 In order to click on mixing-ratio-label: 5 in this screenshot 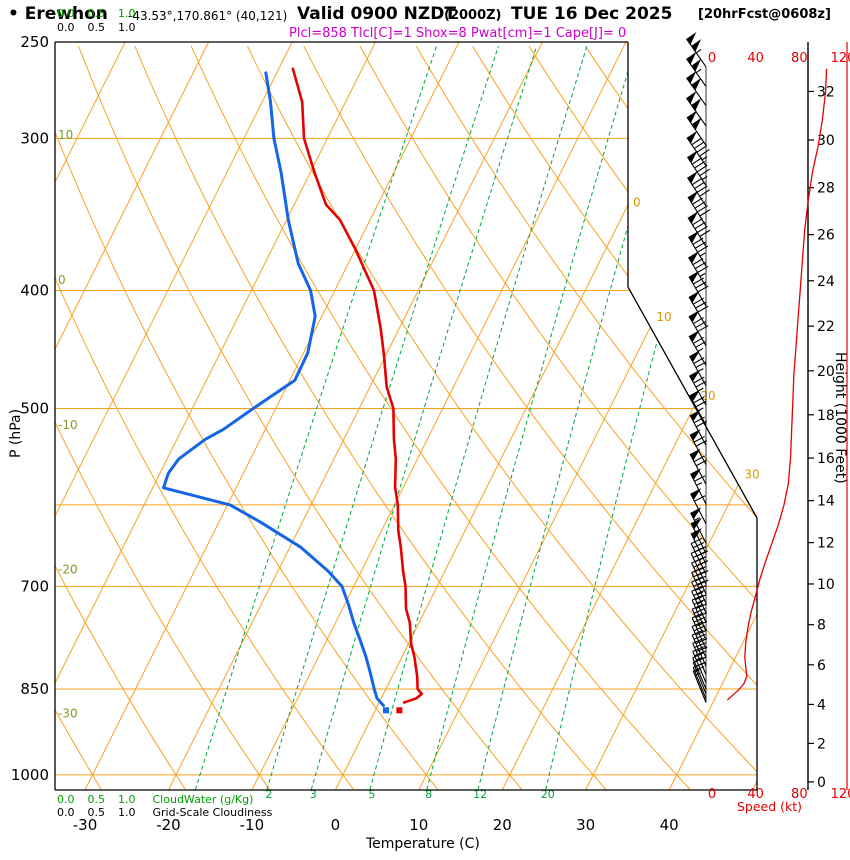, I will do `click(371, 794)`.